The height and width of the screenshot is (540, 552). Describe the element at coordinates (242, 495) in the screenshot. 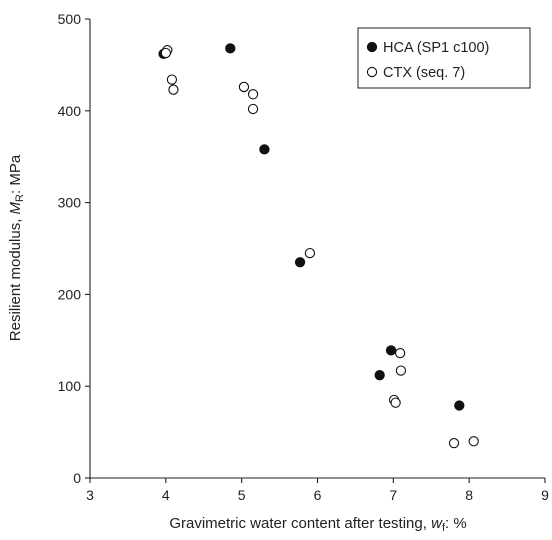

I see `x-tick-label: 5` at that location.